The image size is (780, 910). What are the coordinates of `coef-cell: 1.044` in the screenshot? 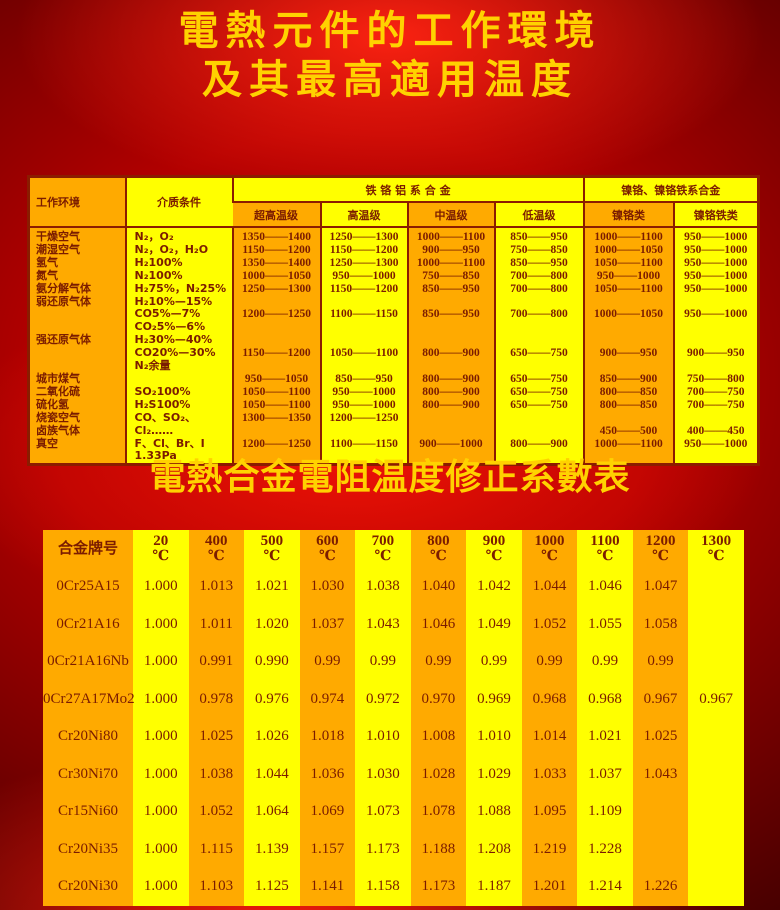 It's located at (272, 774).